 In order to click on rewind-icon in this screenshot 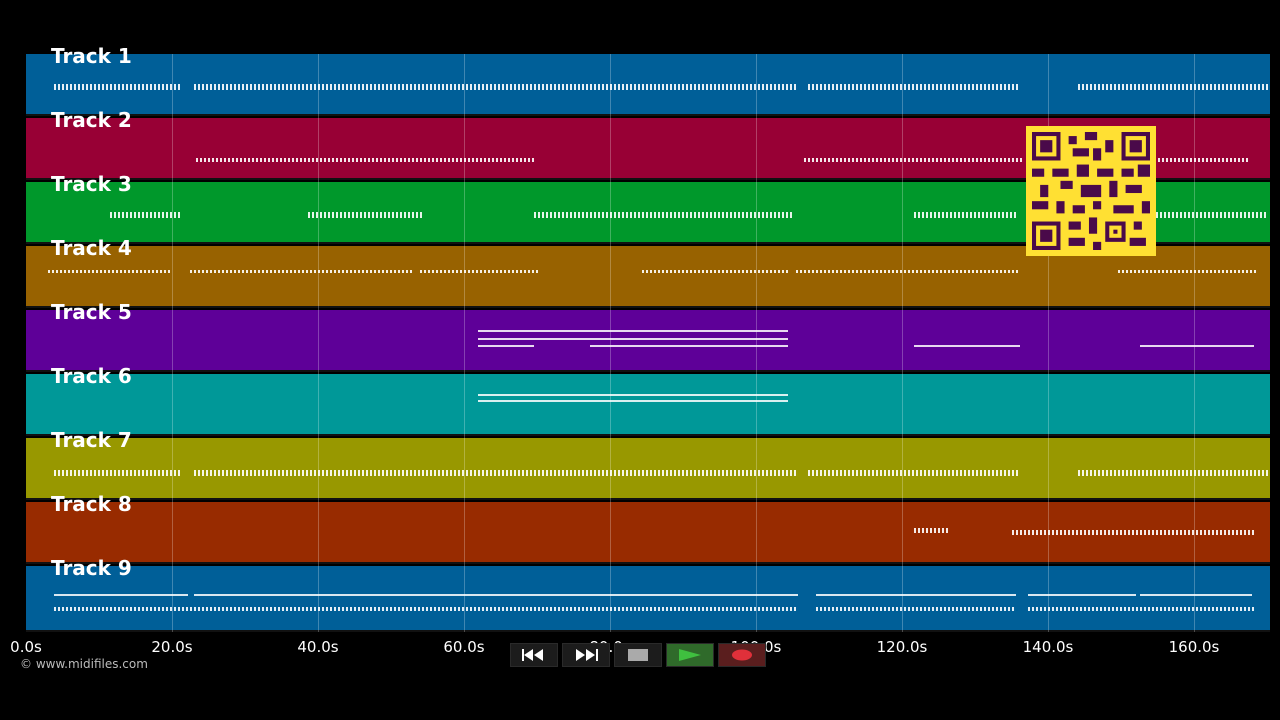, I will do `click(532, 655)`.